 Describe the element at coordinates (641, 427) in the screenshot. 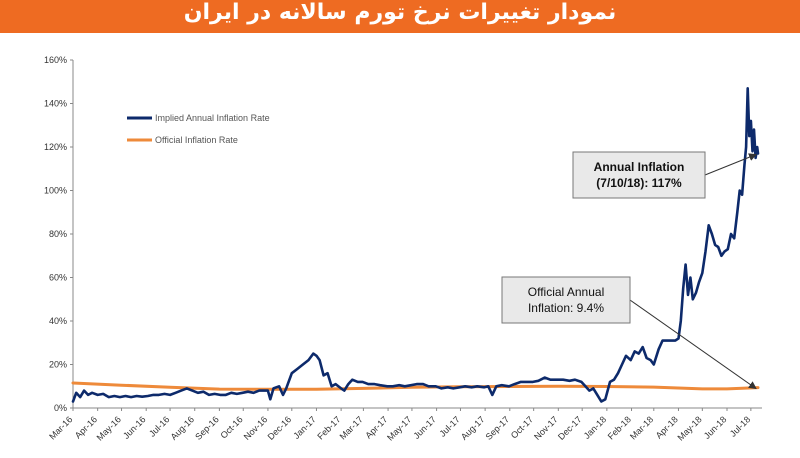

I see `x-tick-label: Mar-18` at that location.